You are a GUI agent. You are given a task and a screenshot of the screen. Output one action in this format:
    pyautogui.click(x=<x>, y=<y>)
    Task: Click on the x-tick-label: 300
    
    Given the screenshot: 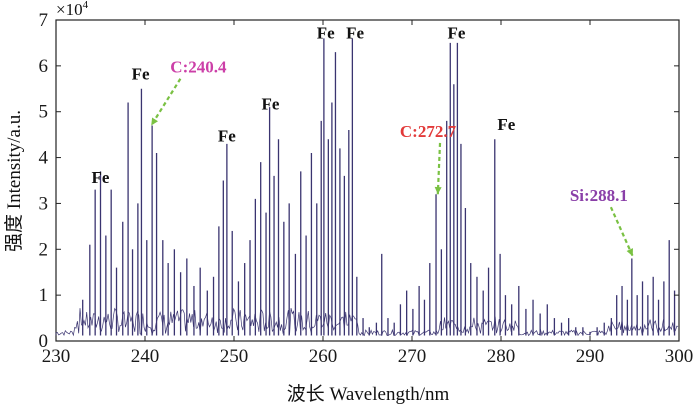 What is the action you would take?
    pyautogui.click(x=679, y=356)
    